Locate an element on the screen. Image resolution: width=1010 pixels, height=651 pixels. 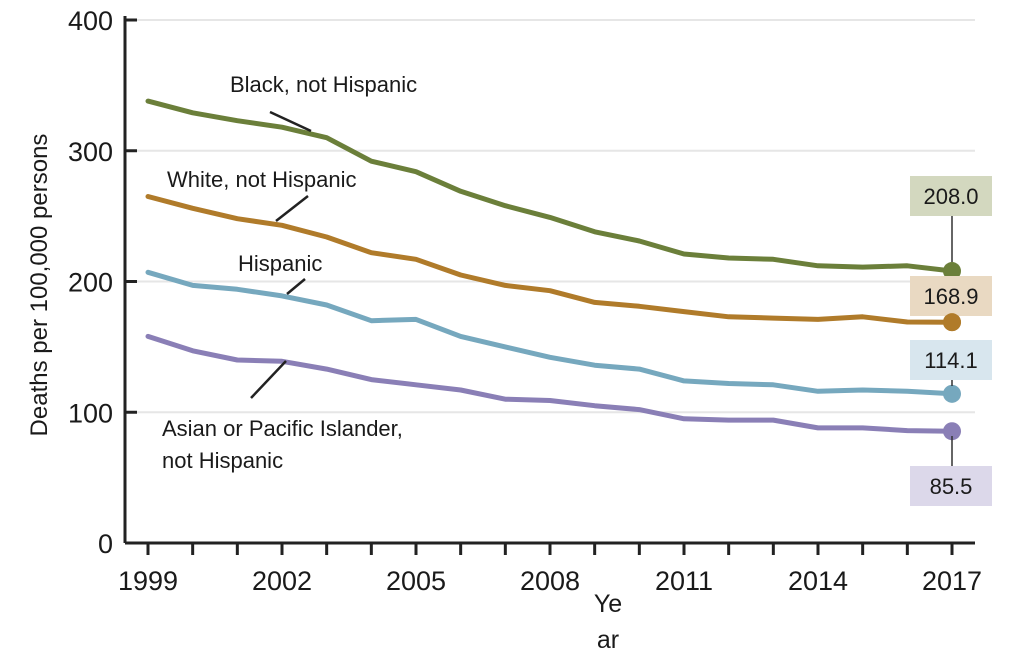
x-tick-label: 2005 is located at coordinates (416, 581).